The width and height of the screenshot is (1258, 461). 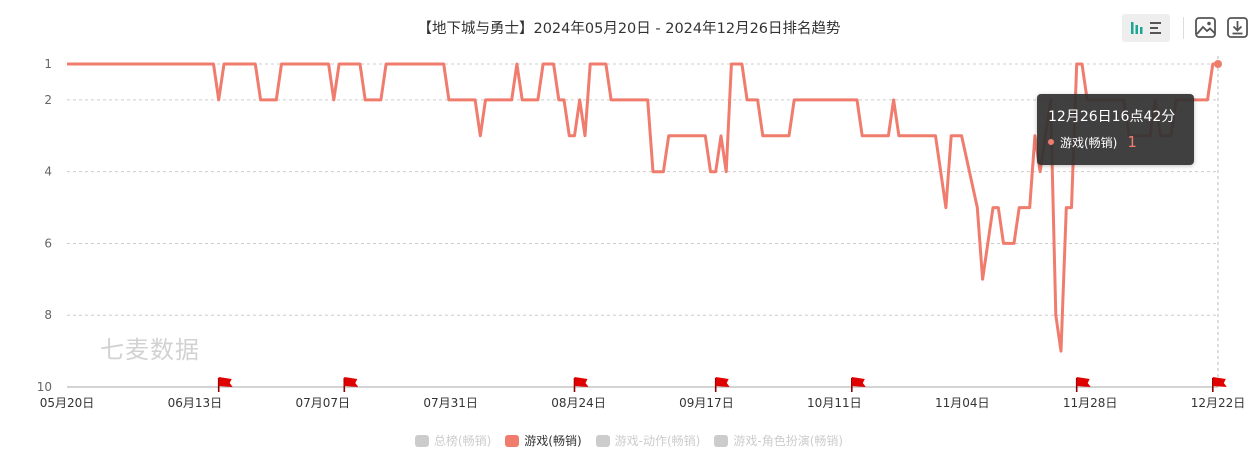 I want to click on y-tick-label: 10, so click(x=44, y=387).